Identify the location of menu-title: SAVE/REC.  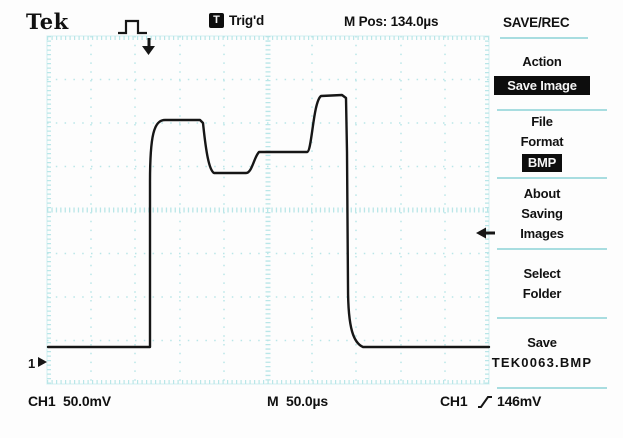
(536, 22).